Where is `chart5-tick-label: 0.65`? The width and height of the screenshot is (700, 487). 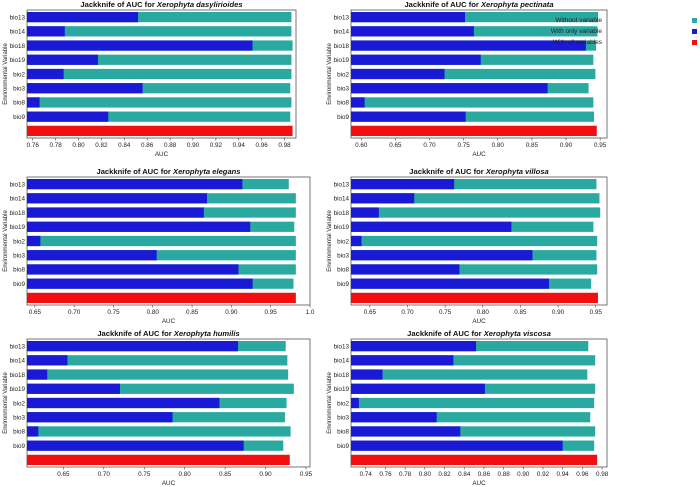
chart5-tick-label: 0.65 is located at coordinates (63, 474).